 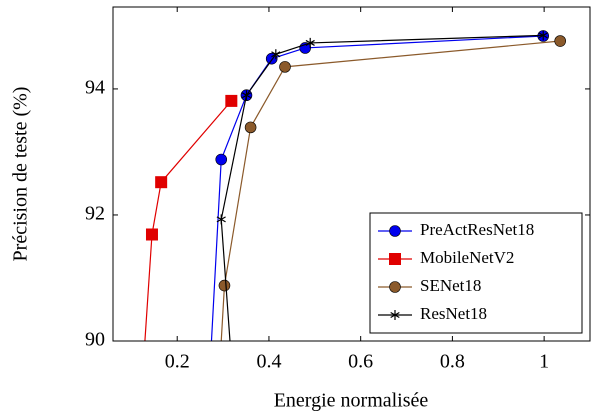 What do you see at coordinates (21, 174) in the screenshot?
I see `y-axis-label: Précision de teste (%)` at bounding box center [21, 174].